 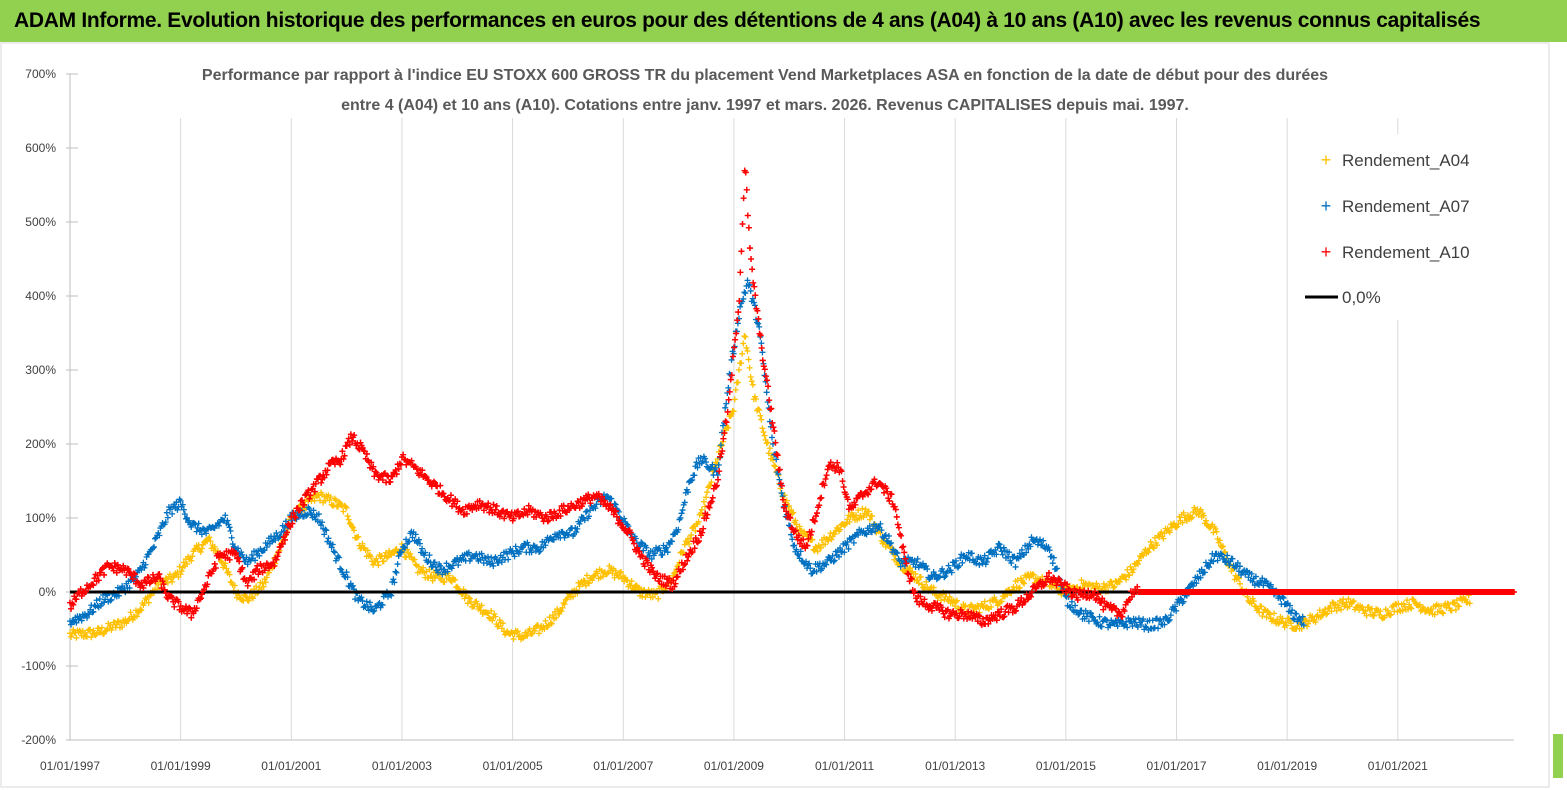 I want to click on y-tick-label: 700%, so click(x=40, y=74).